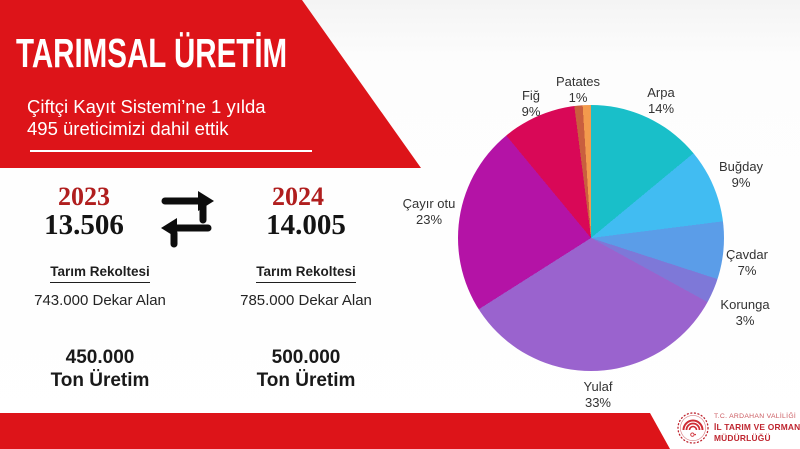 The width and height of the screenshot is (800, 449). I want to click on area-value-2023: 743.000 Dekar Alan, so click(100, 301).